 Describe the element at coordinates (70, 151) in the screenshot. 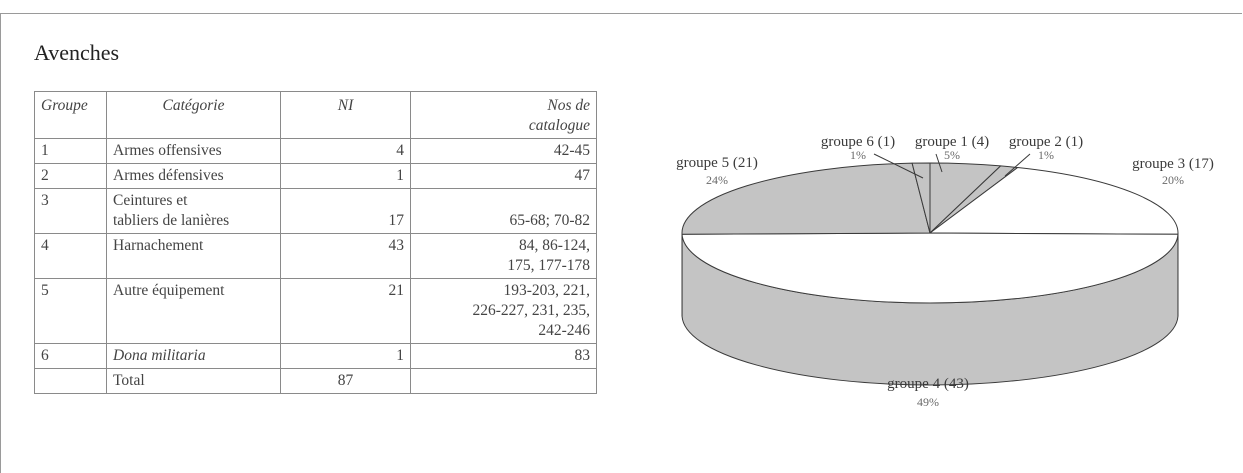

I see `cell-groupe: 1` at that location.